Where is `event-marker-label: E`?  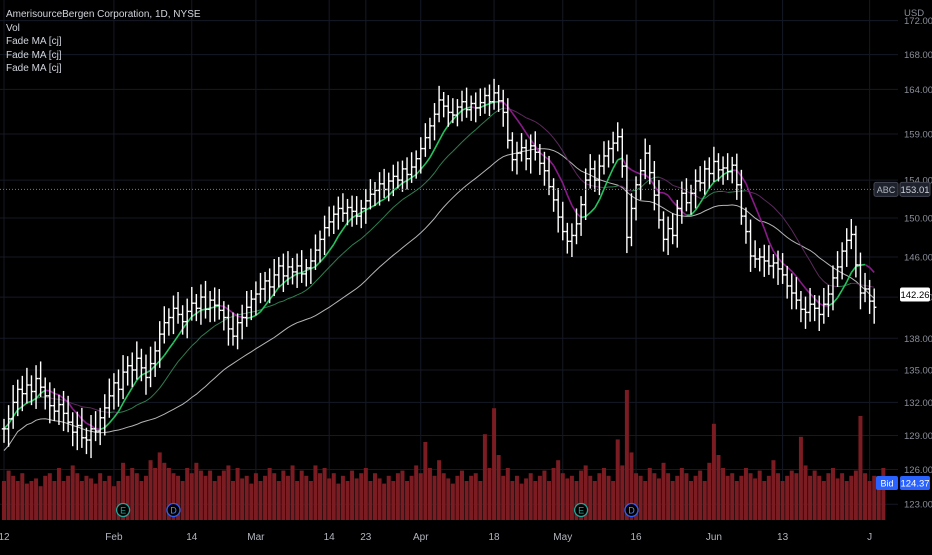
event-marker-label: E is located at coordinates (123, 511).